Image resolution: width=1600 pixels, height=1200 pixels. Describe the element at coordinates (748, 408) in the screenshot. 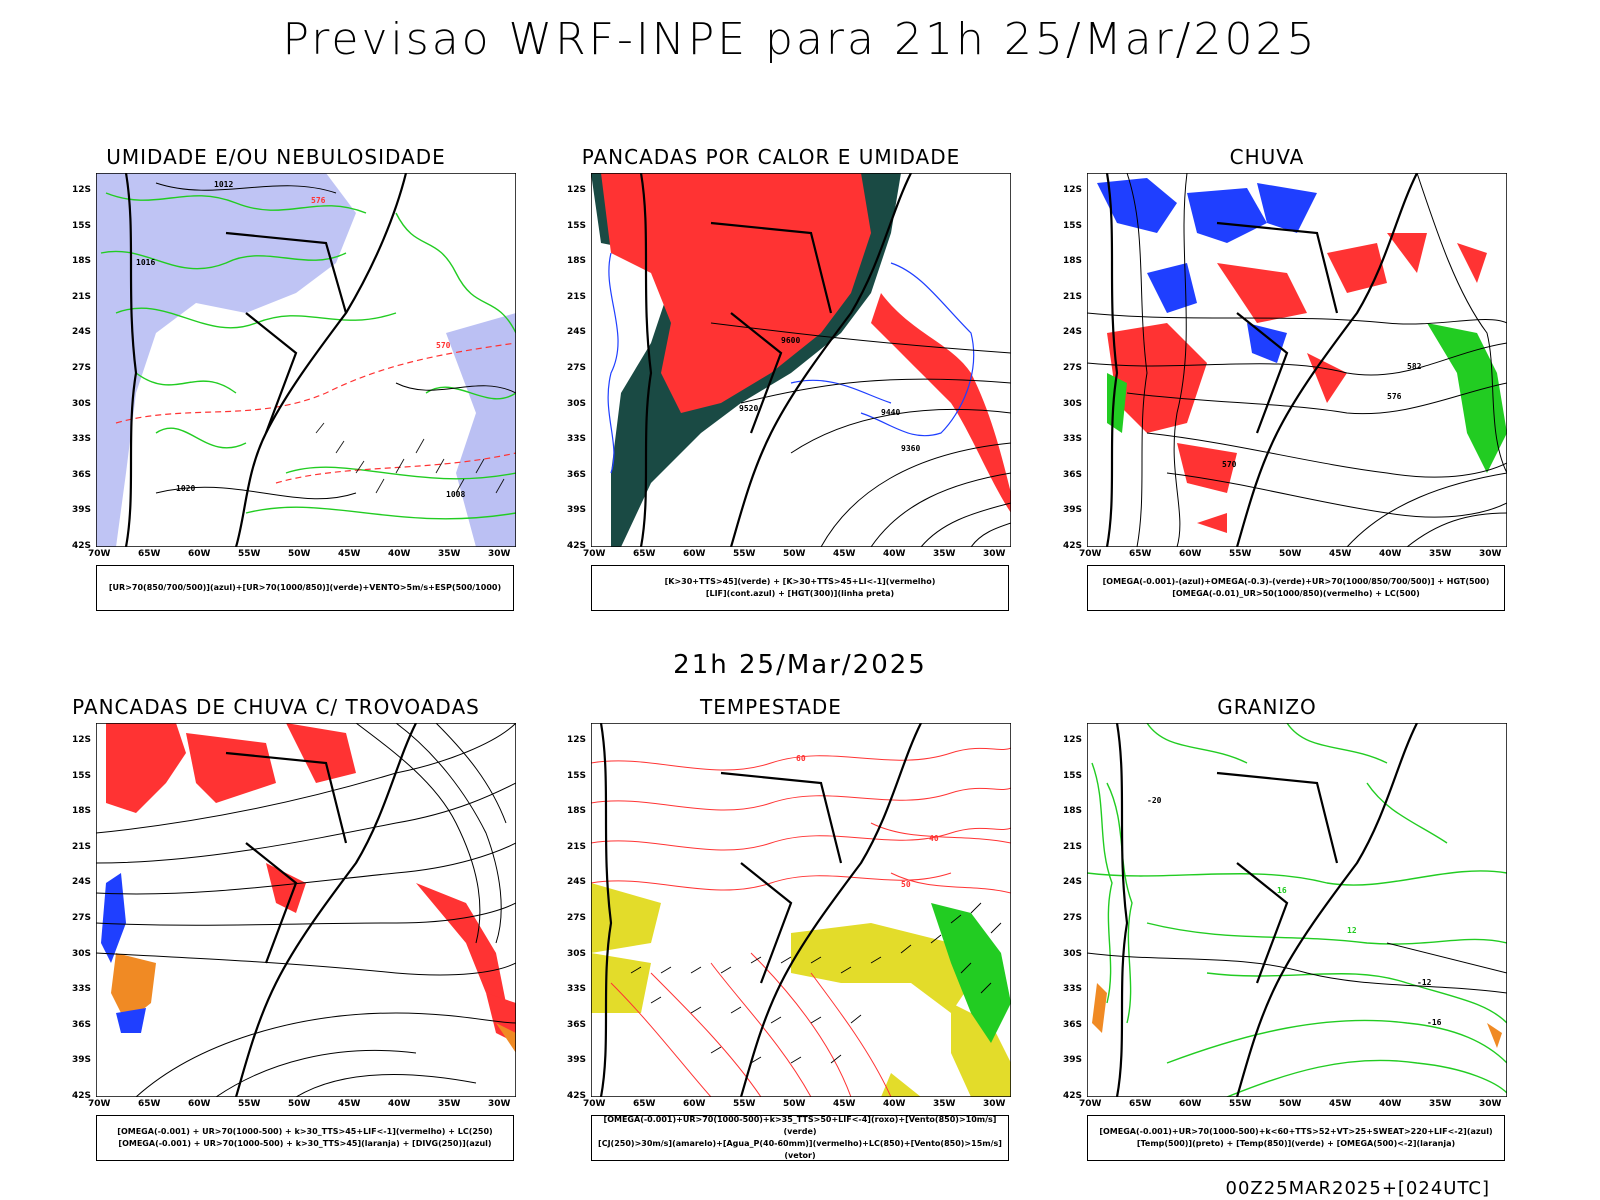

I see `hgt-label: 9520` at that location.